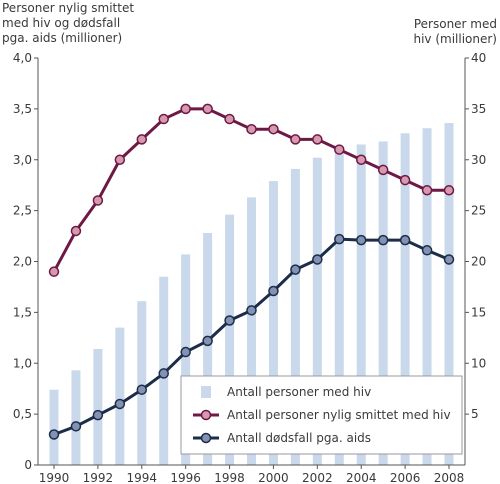  What do you see at coordinates (142, 383) in the screenshot?
I see `bar-1994` at bounding box center [142, 383].